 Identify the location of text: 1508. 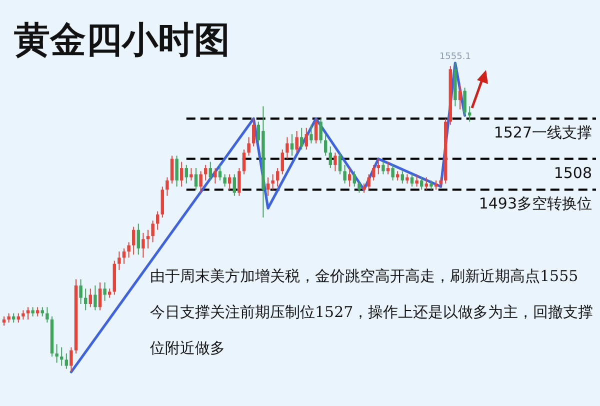
(573, 173).